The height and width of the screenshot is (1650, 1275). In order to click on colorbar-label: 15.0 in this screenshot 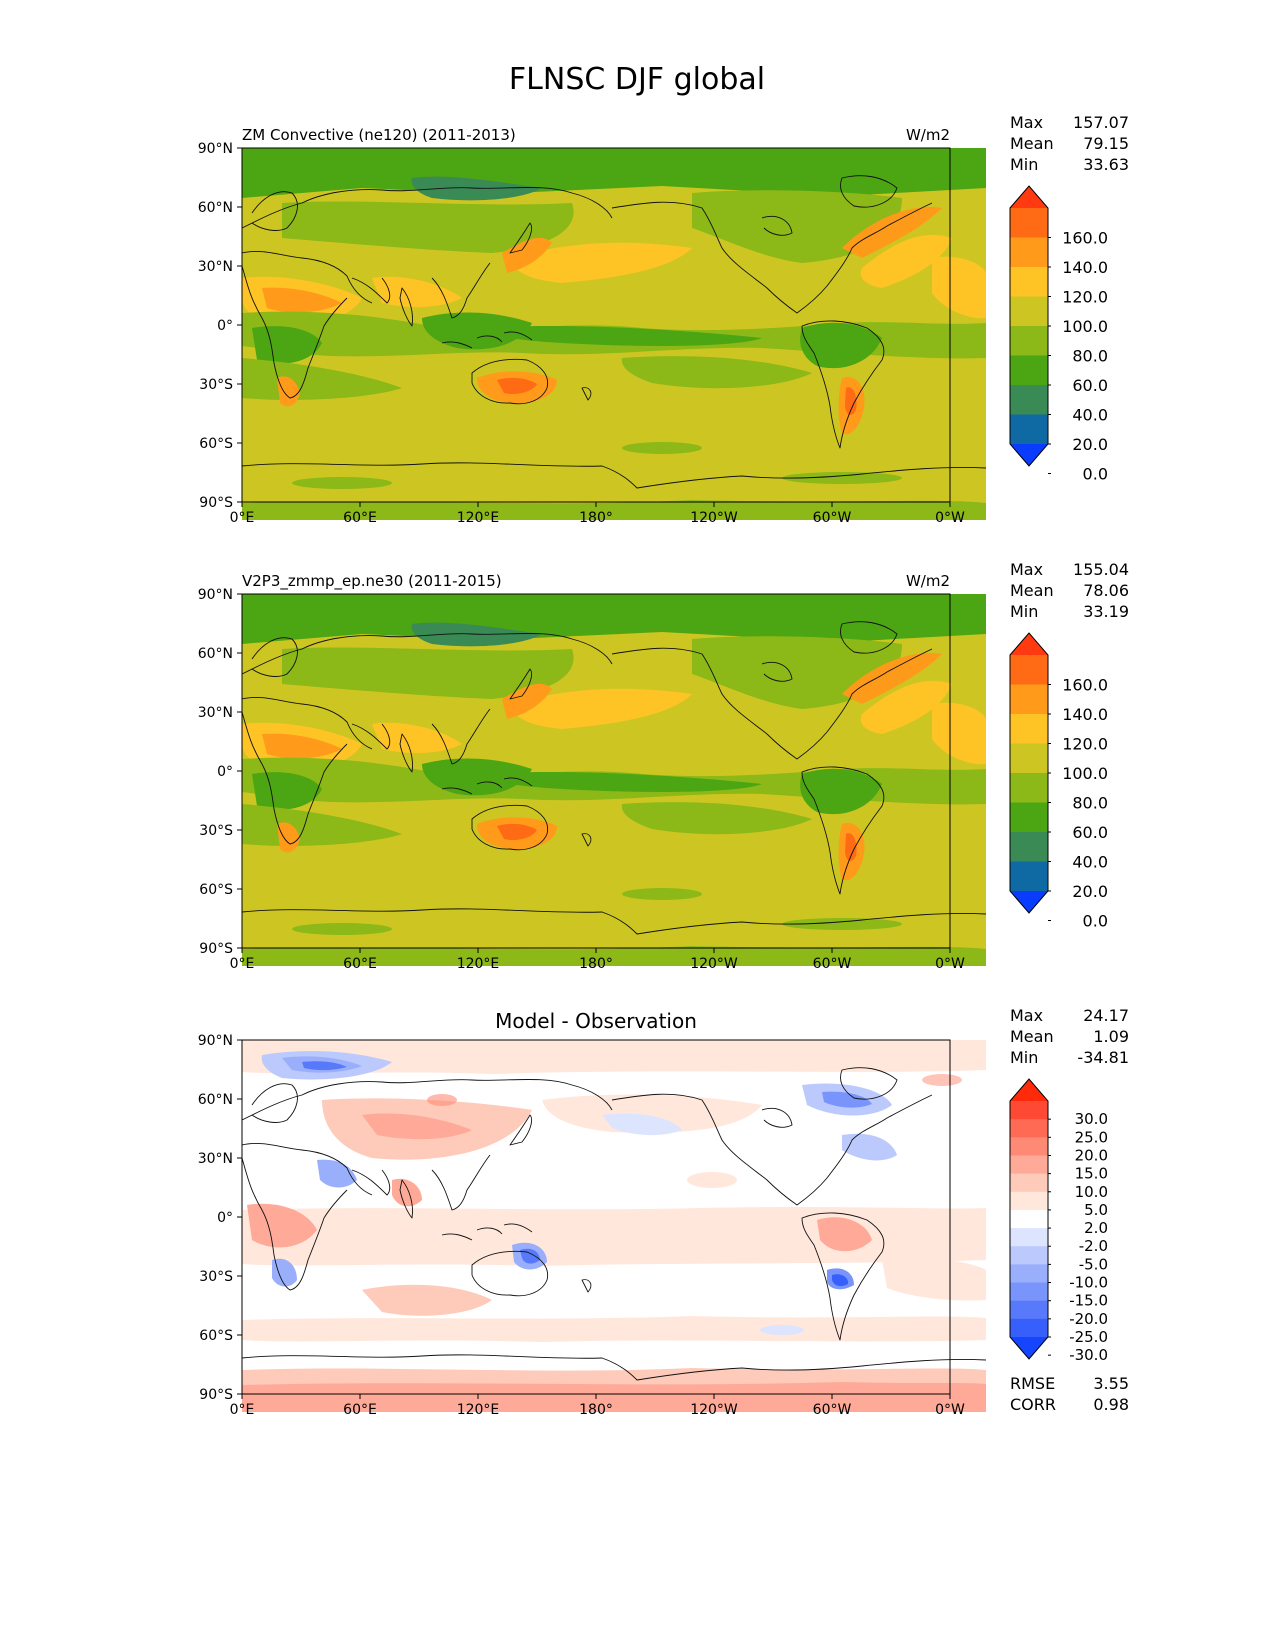, I will do `click(1091, 1174)`.